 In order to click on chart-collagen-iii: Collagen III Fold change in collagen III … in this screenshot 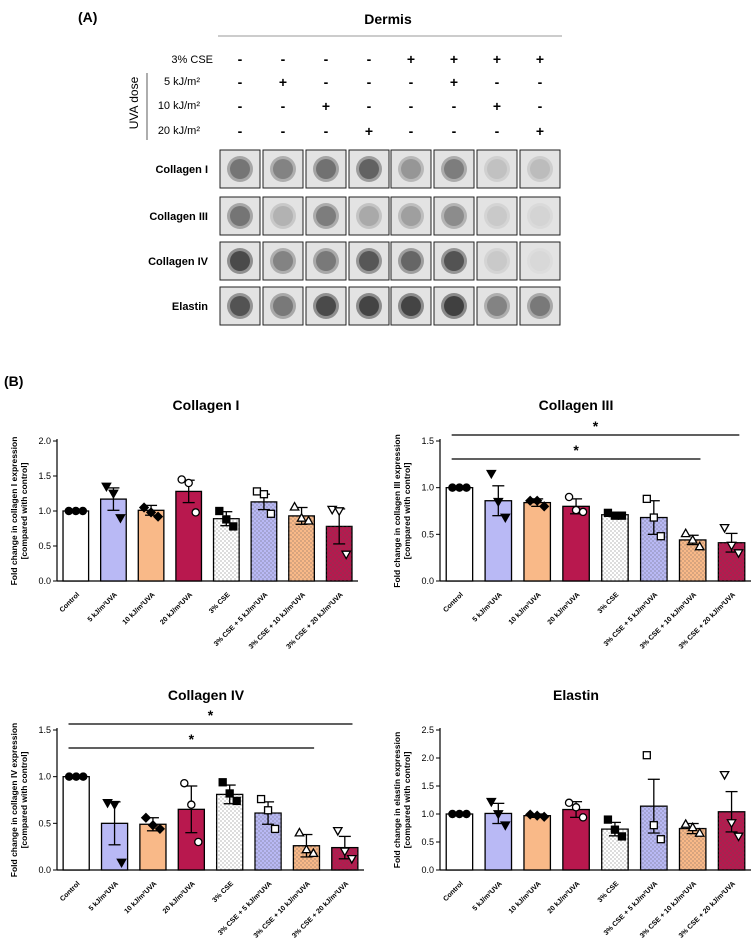, I will do `click(571, 524)`.